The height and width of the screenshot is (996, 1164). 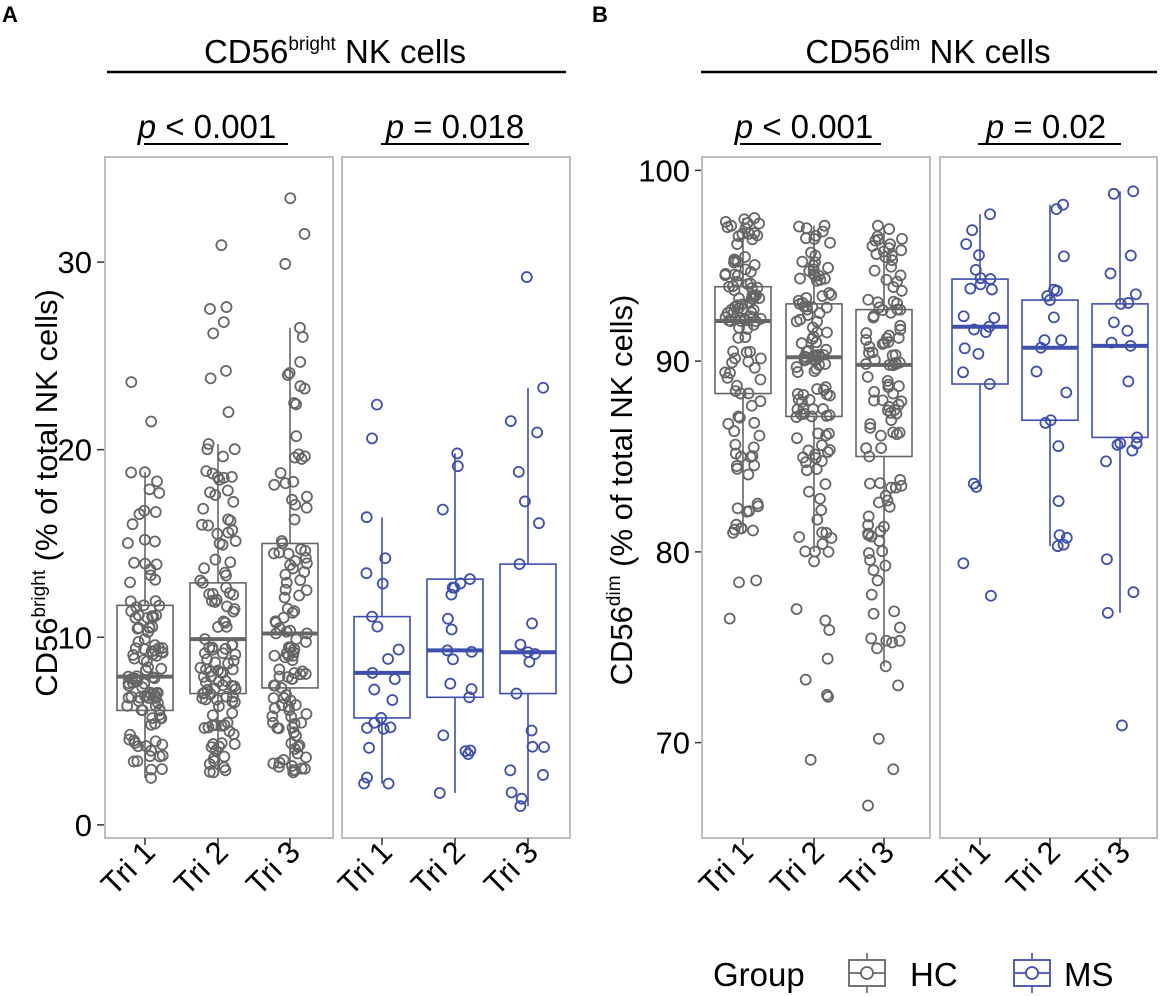 What do you see at coordinates (456, 497) in the screenshot?
I see `plot-area` at bounding box center [456, 497].